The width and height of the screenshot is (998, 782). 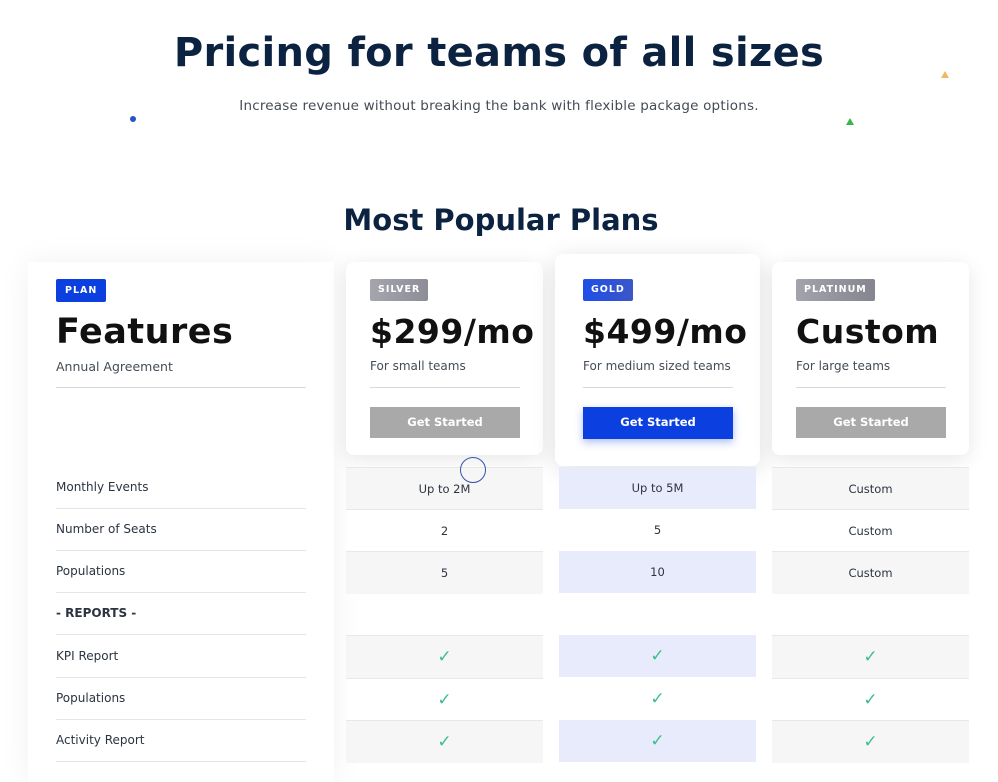 What do you see at coordinates (444, 530) in the screenshot?
I see `table-cell: 2` at bounding box center [444, 530].